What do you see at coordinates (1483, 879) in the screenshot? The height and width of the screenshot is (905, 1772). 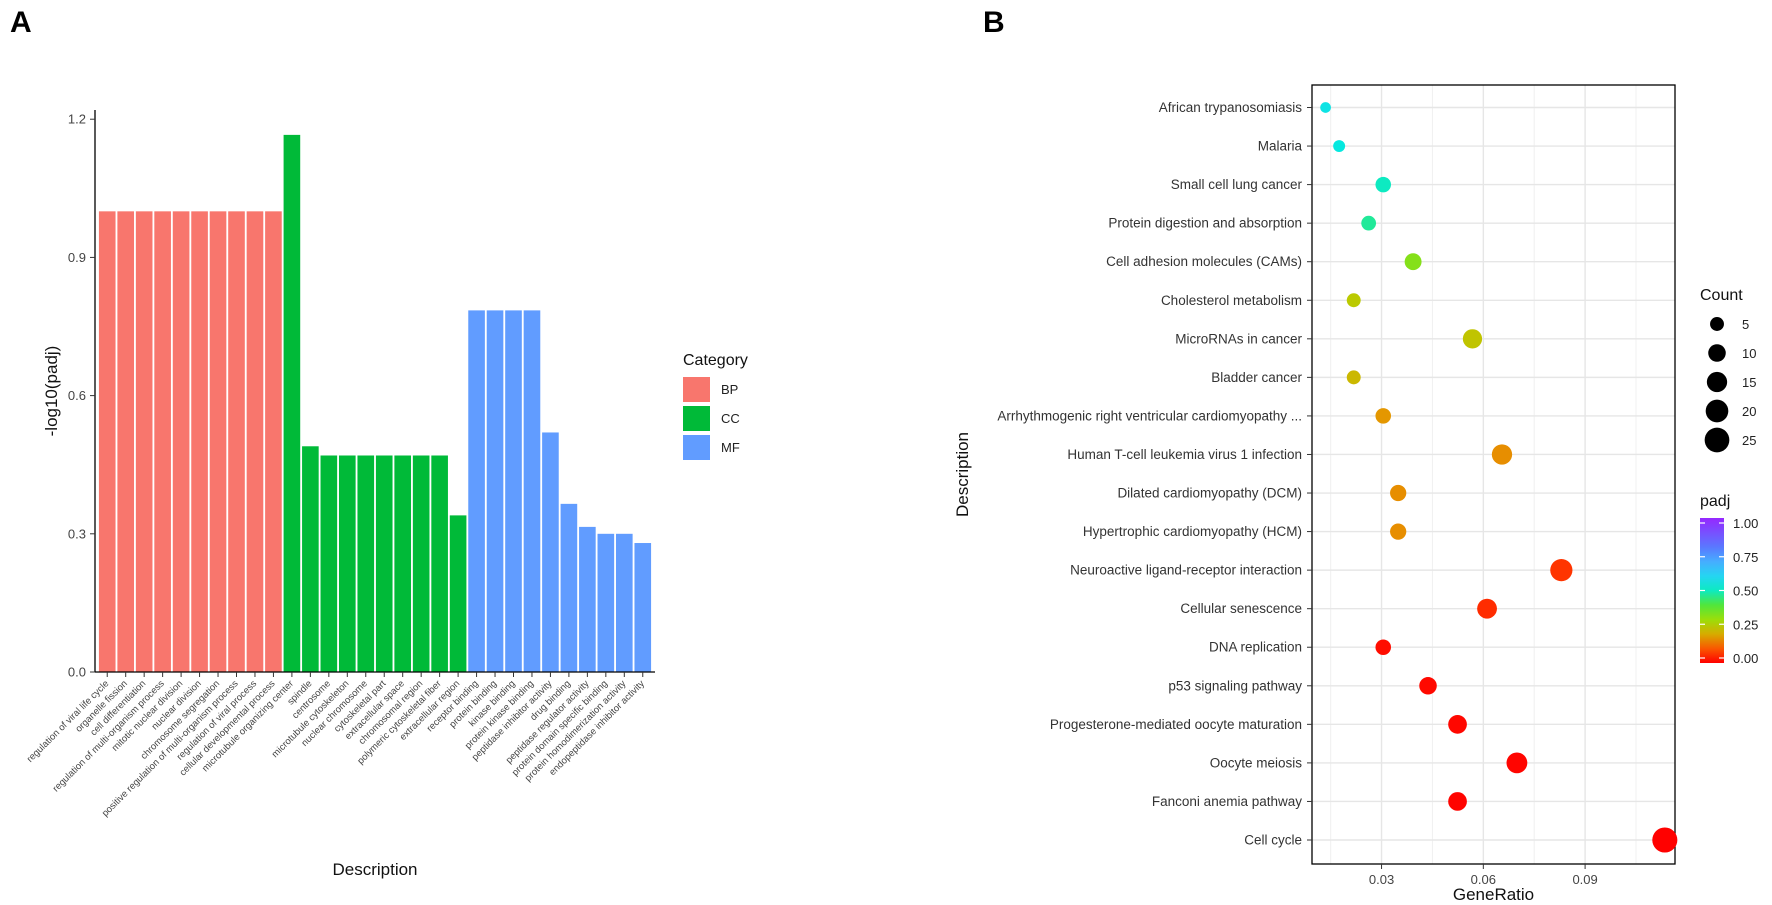 I see `x-tick-label: 0.06` at bounding box center [1483, 879].